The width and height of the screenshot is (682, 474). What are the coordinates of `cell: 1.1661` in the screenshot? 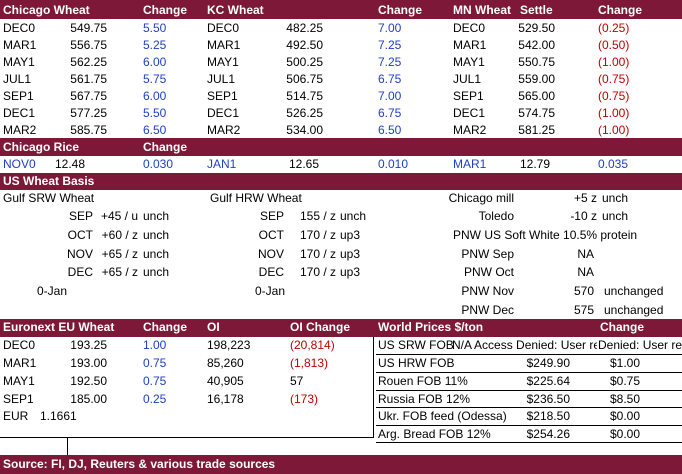 It's located at (58, 416).